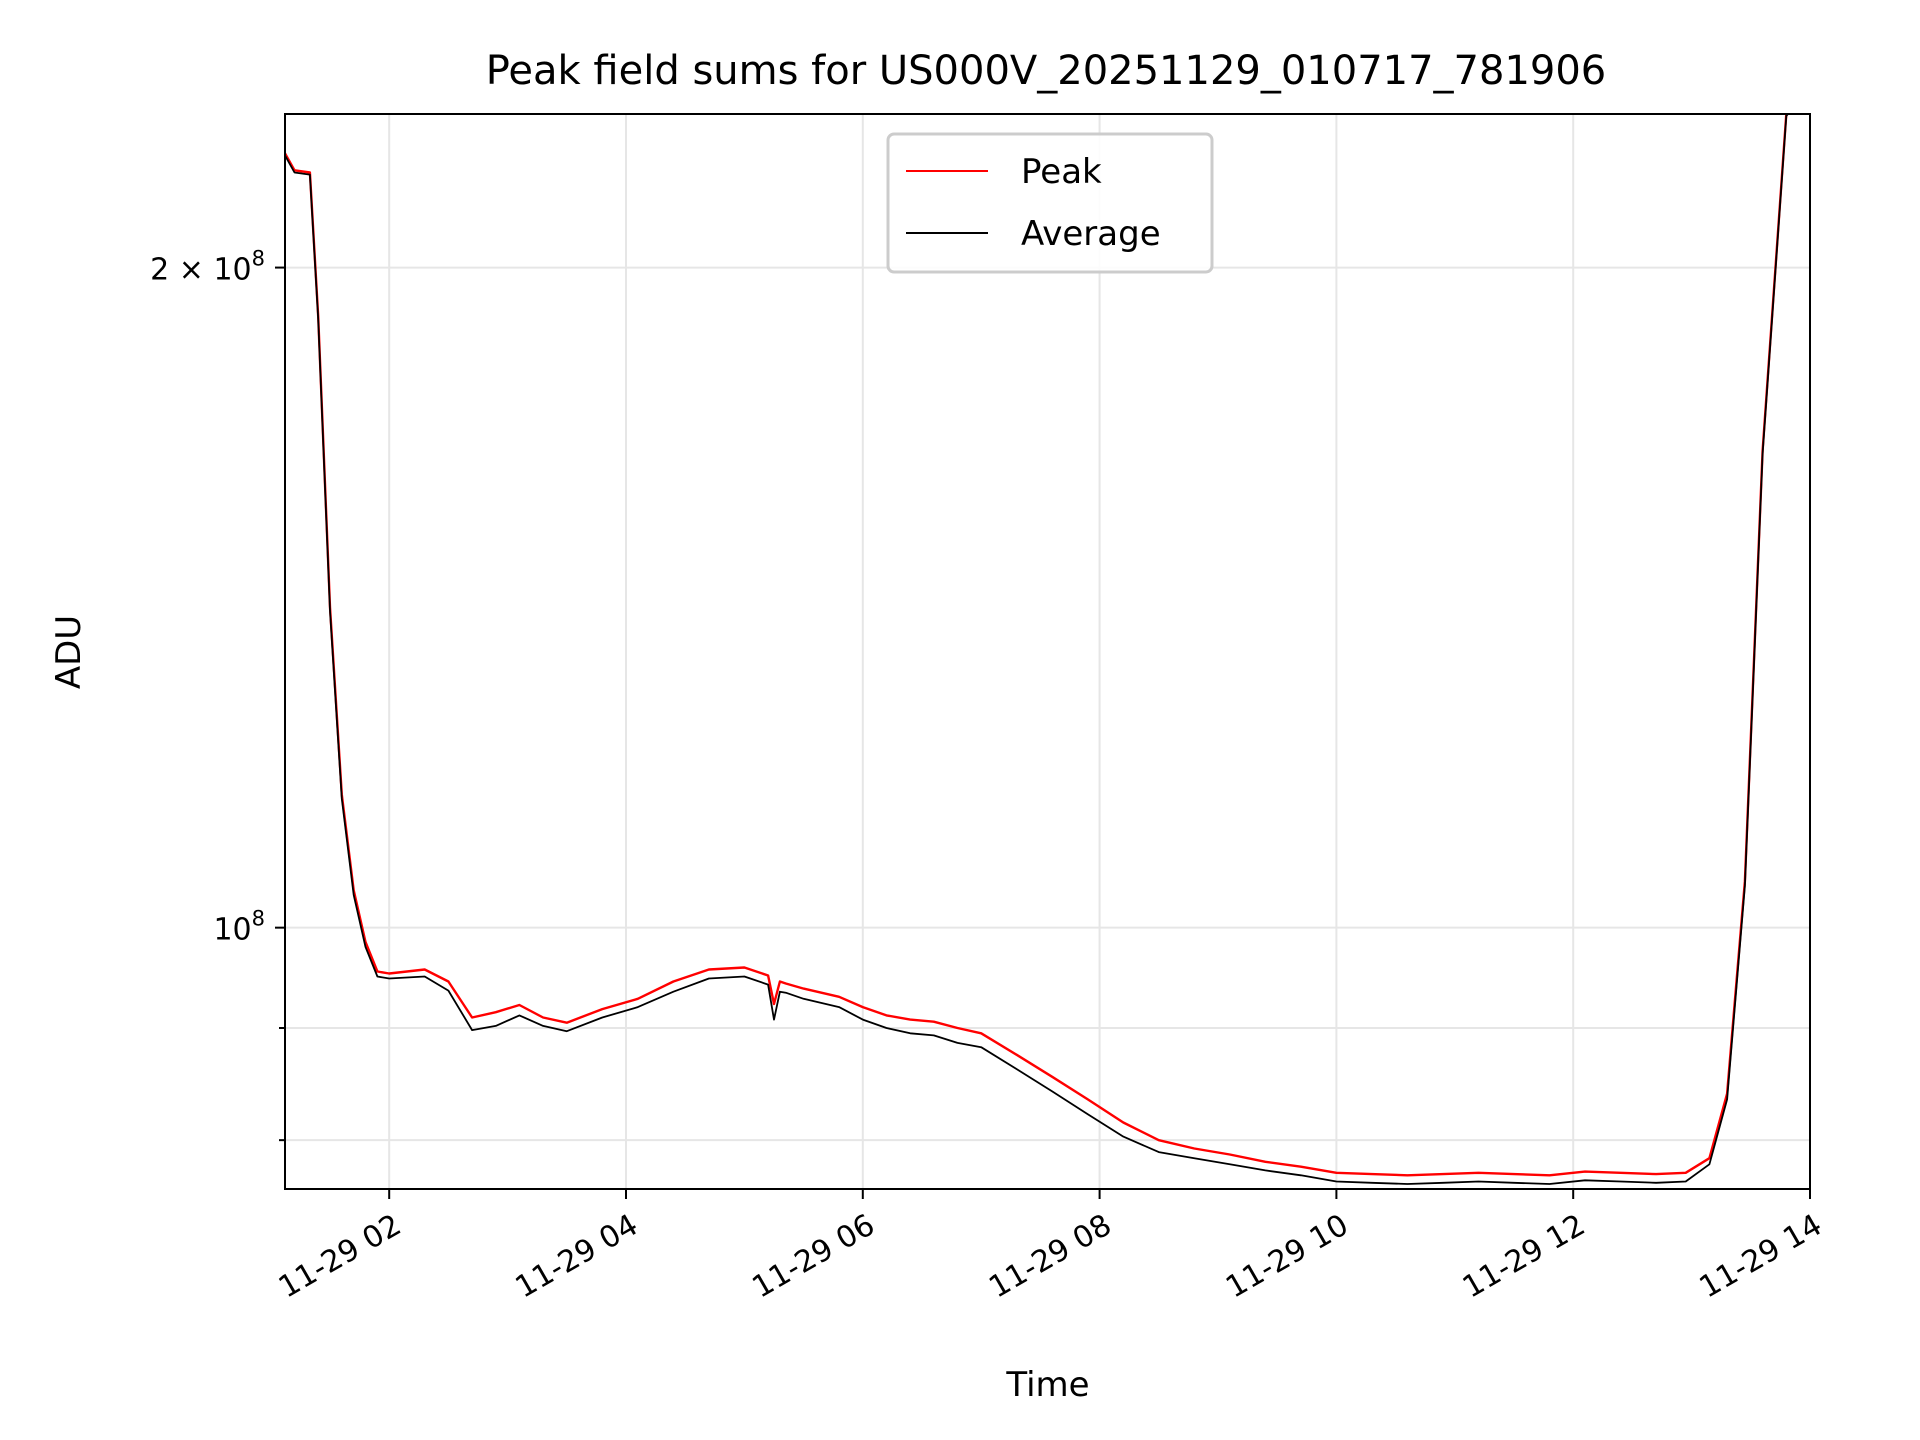 The image size is (1920, 1440). Describe the element at coordinates (181, 270) in the screenshot. I see `y-tick-multiplier: 2 ×` at that location.